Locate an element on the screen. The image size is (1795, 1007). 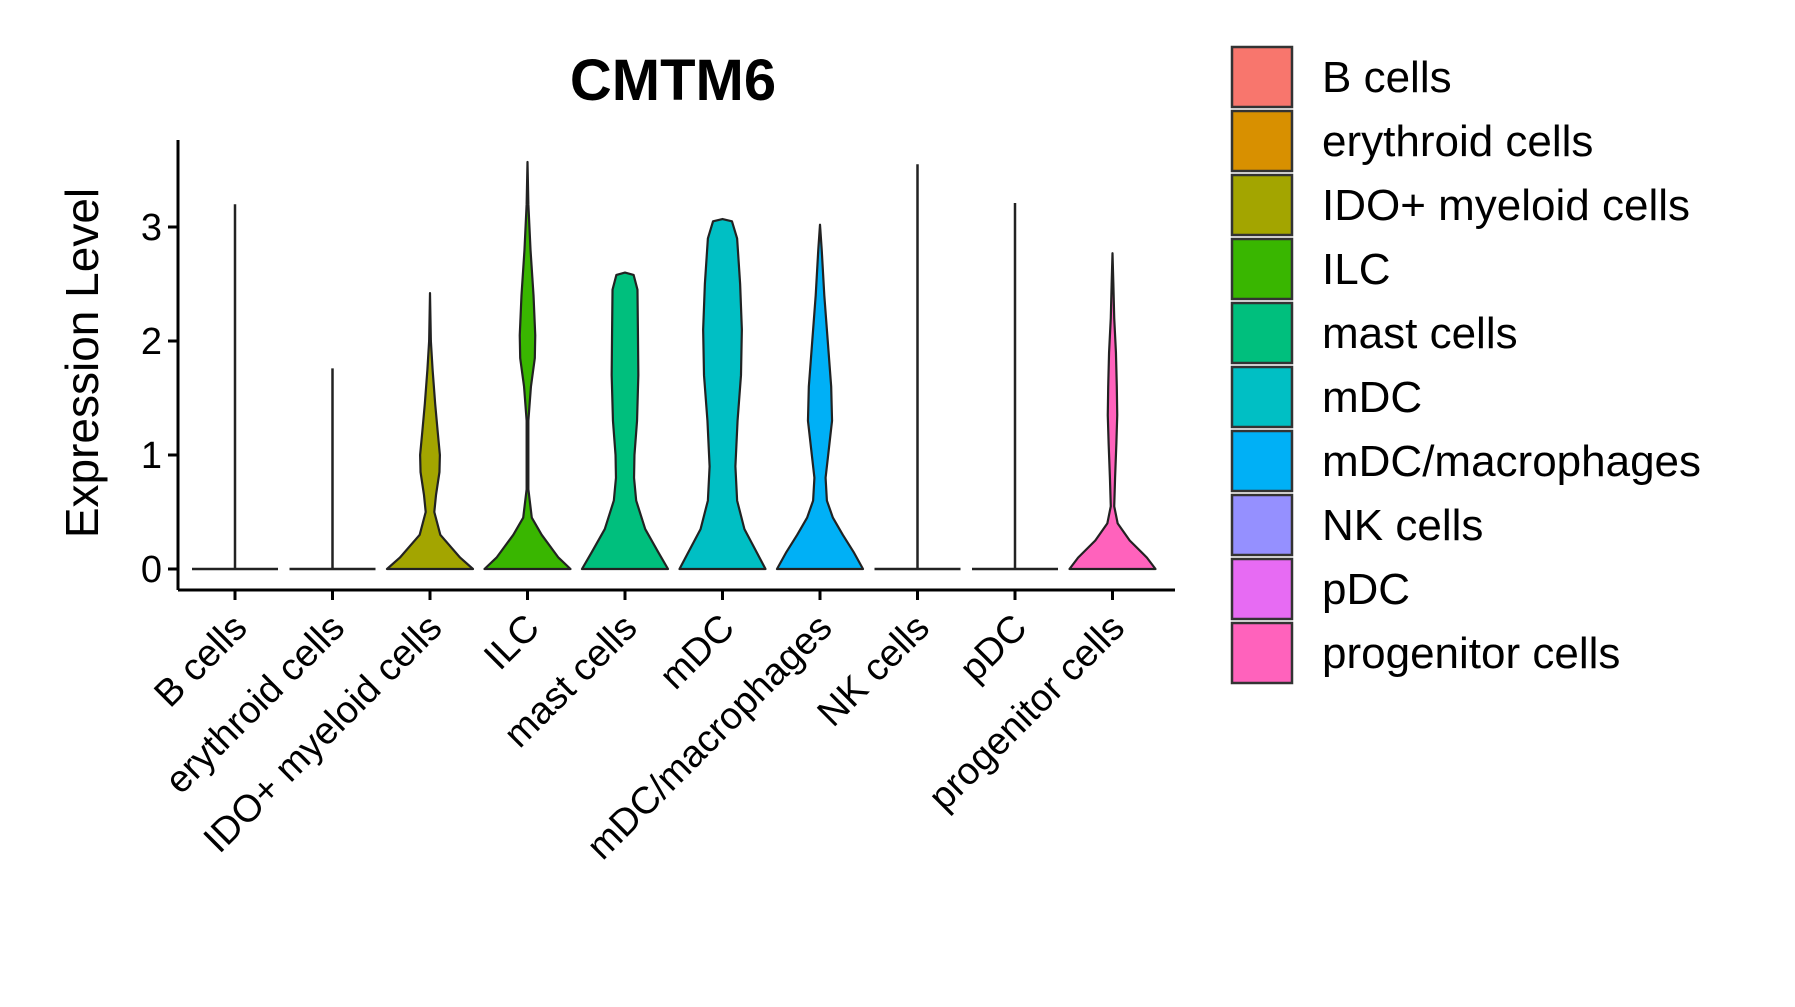
legend-label-mdc: mDC is located at coordinates (1372, 397).